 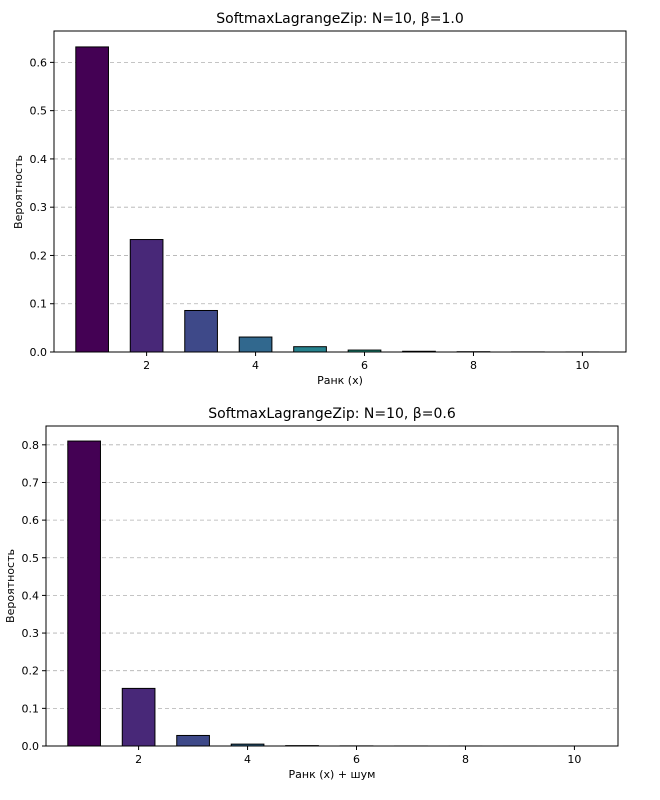 I want to click on y-ticks: 0.0 0.1 0.2 0.3 0.4 0.5 0.6, so click(x=42, y=207).